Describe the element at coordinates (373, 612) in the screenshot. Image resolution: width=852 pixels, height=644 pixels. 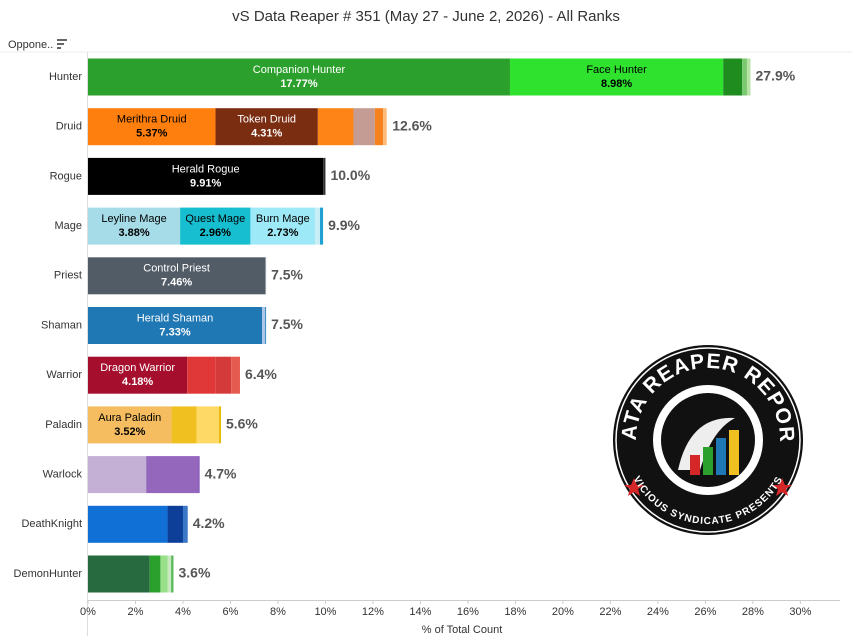
I see `x-tick-label: 12%` at that location.